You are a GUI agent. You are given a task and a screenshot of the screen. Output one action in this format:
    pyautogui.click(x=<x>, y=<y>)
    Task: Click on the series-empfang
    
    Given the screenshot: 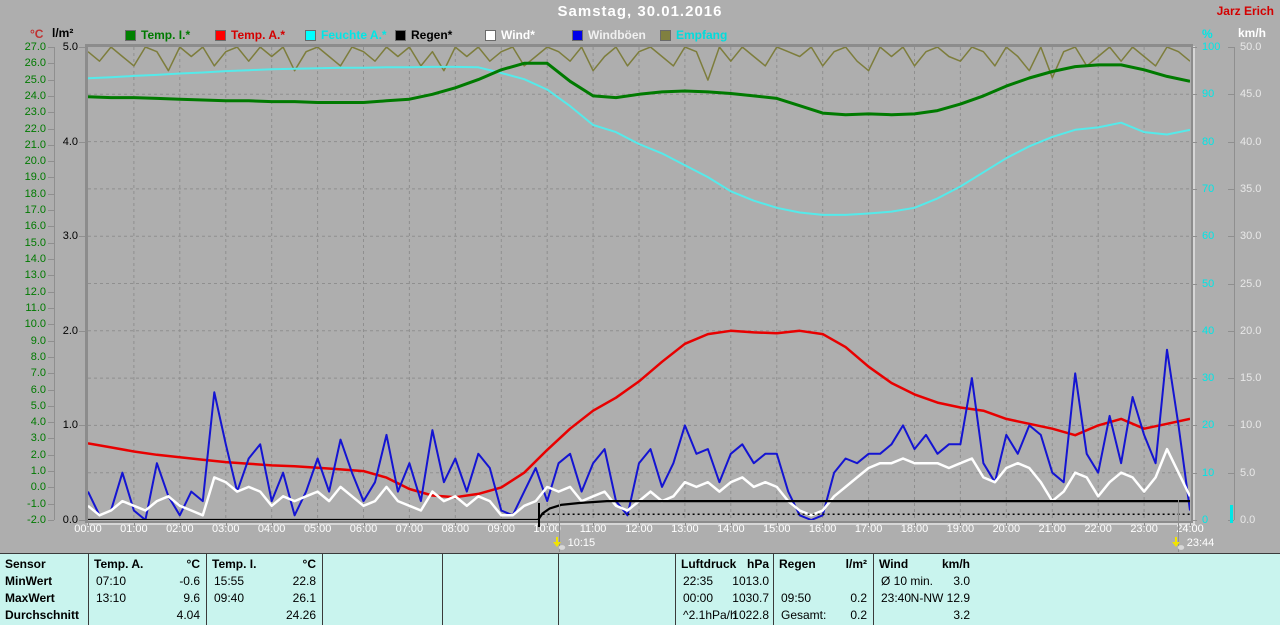 What is the action you would take?
    pyautogui.click(x=639, y=64)
    